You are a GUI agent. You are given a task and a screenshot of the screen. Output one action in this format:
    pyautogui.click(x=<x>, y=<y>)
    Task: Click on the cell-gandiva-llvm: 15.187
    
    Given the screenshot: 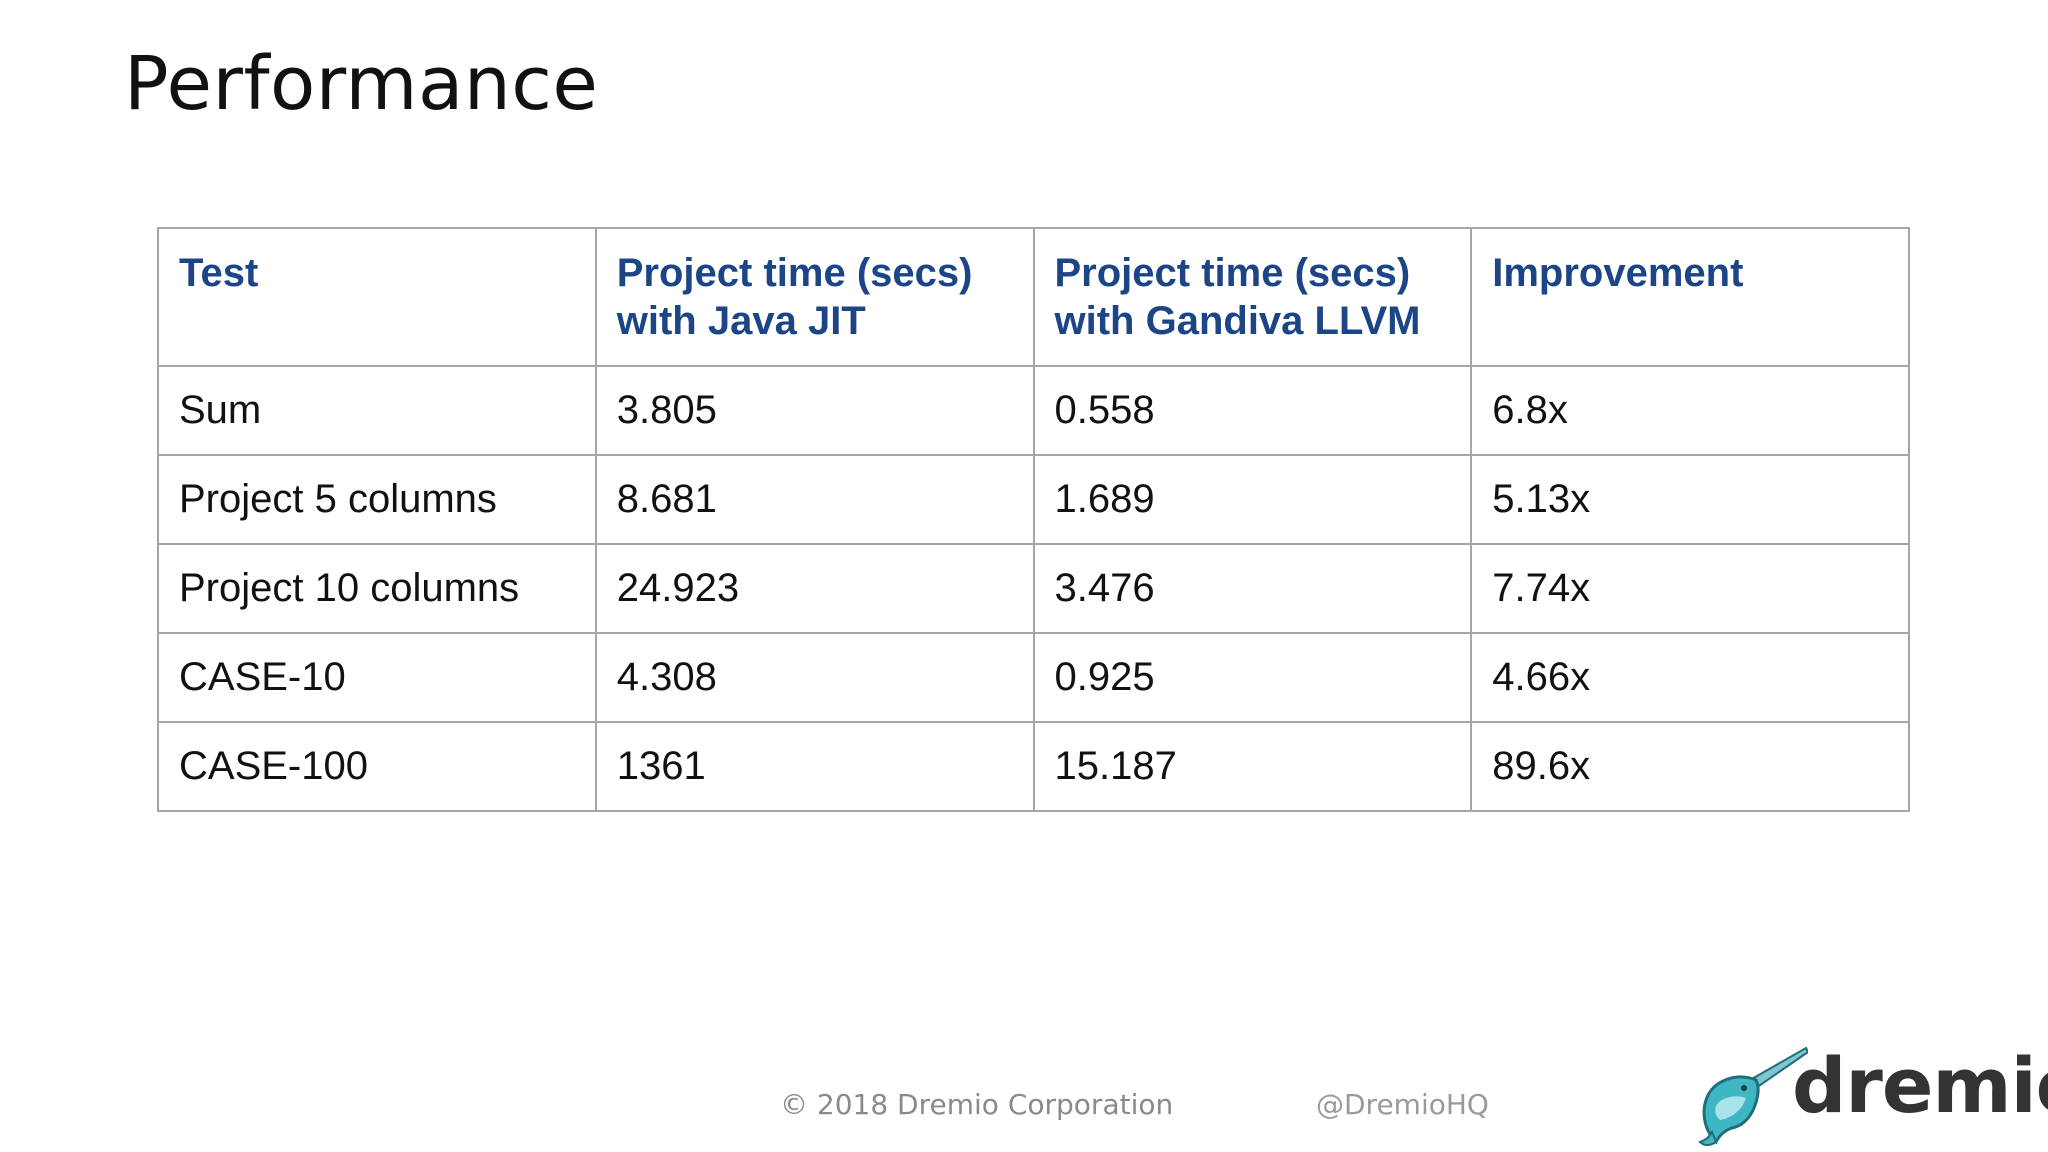 What is the action you would take?
    pyautogui.click(x=1252, y=766)
    